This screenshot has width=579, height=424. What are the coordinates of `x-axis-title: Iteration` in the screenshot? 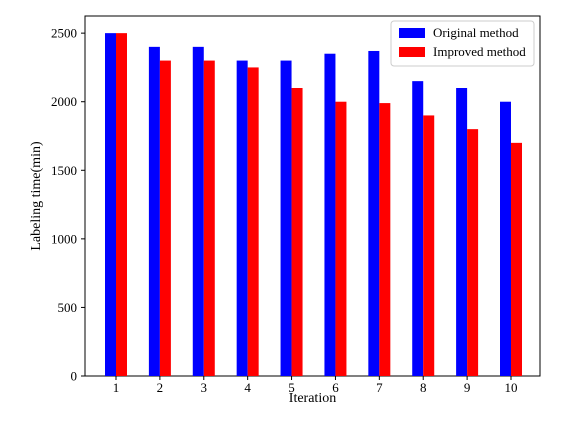 It's located at (312, 398).